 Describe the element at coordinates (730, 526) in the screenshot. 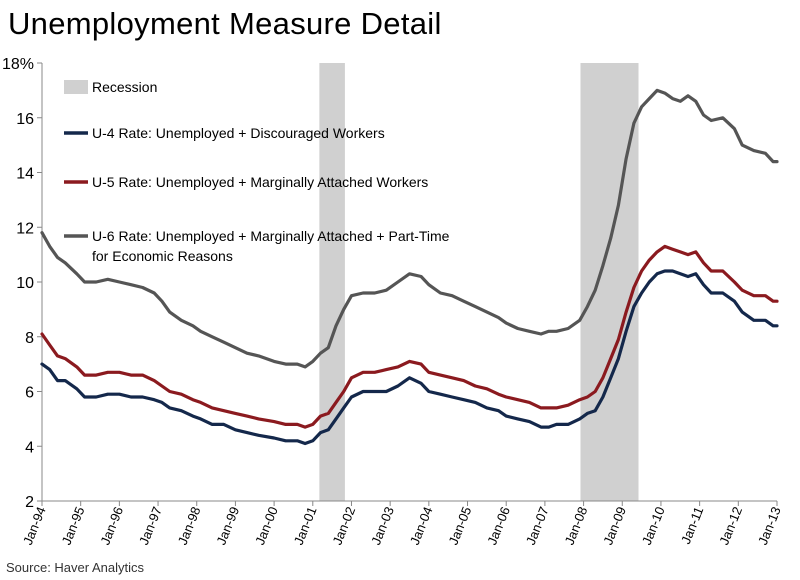

I see `x-tick-label: Jan-12` at that location.